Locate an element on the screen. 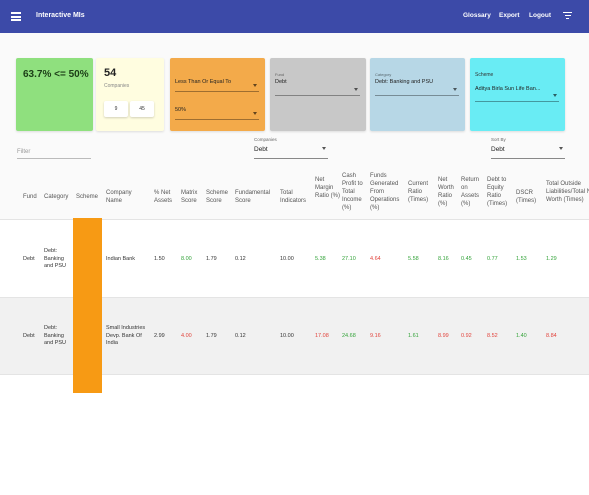  operator-value: Less Than Or Equal To is located at coordinates (203, 82).